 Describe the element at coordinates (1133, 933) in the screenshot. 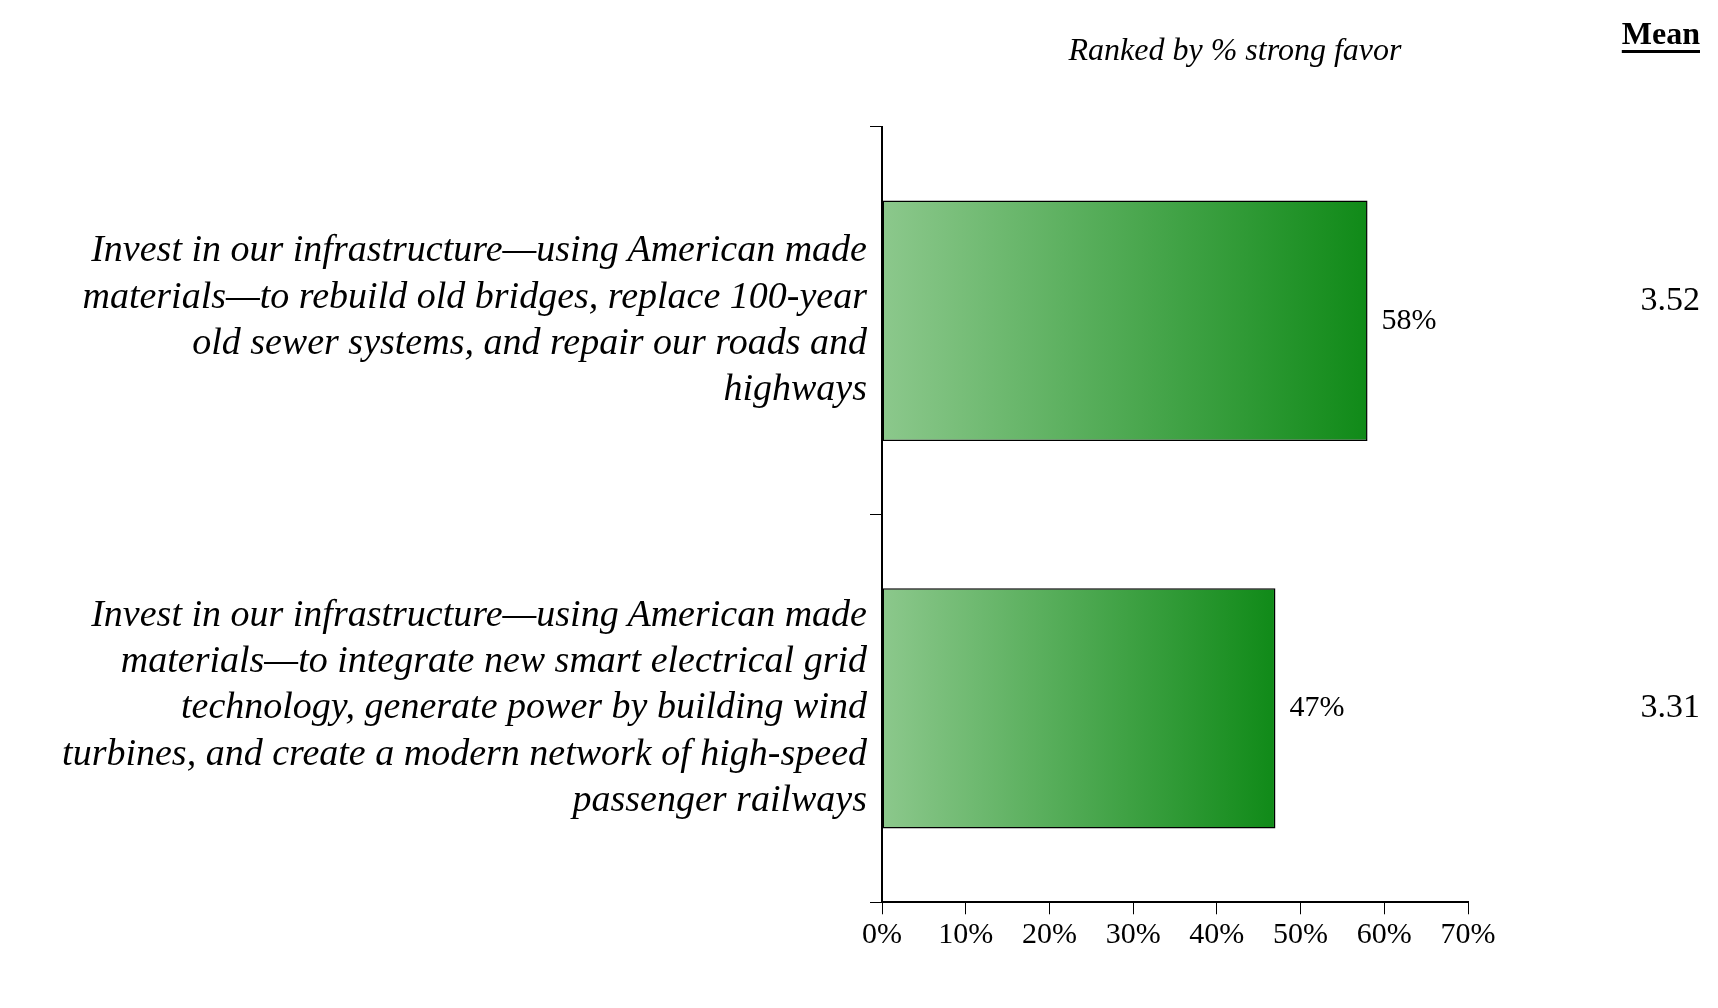

I see `x-tick-label: 30%` at that location.